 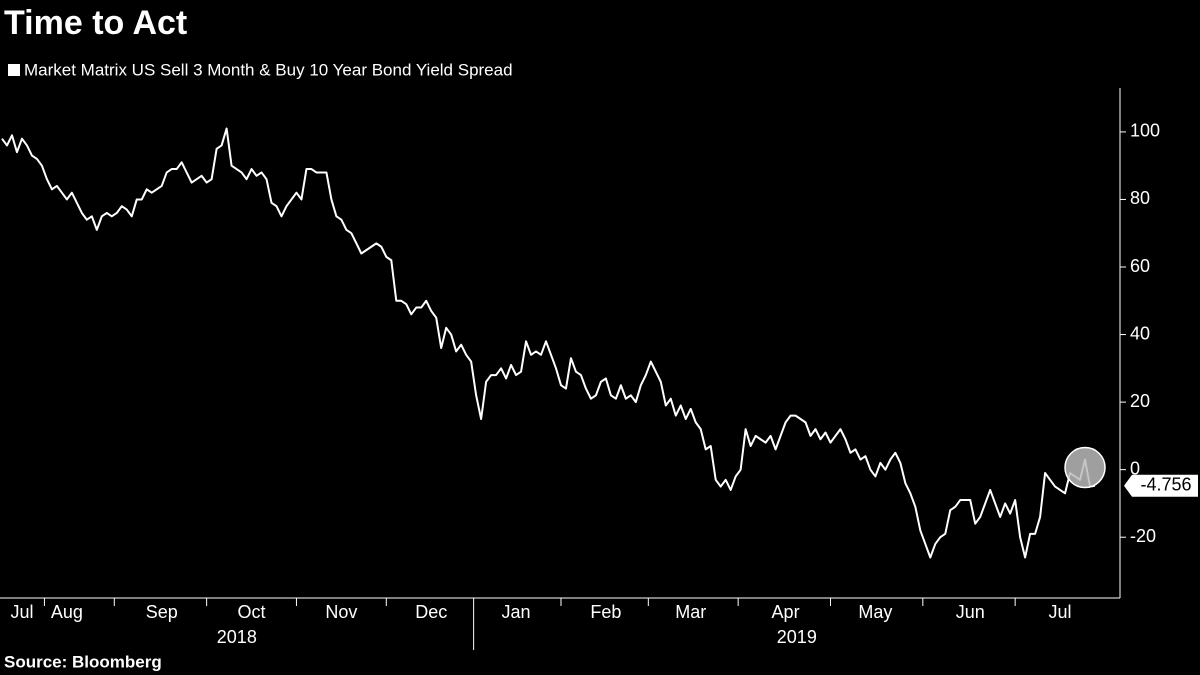 I want to click on x-tick-label: Oct, so click(x=252, y=612).